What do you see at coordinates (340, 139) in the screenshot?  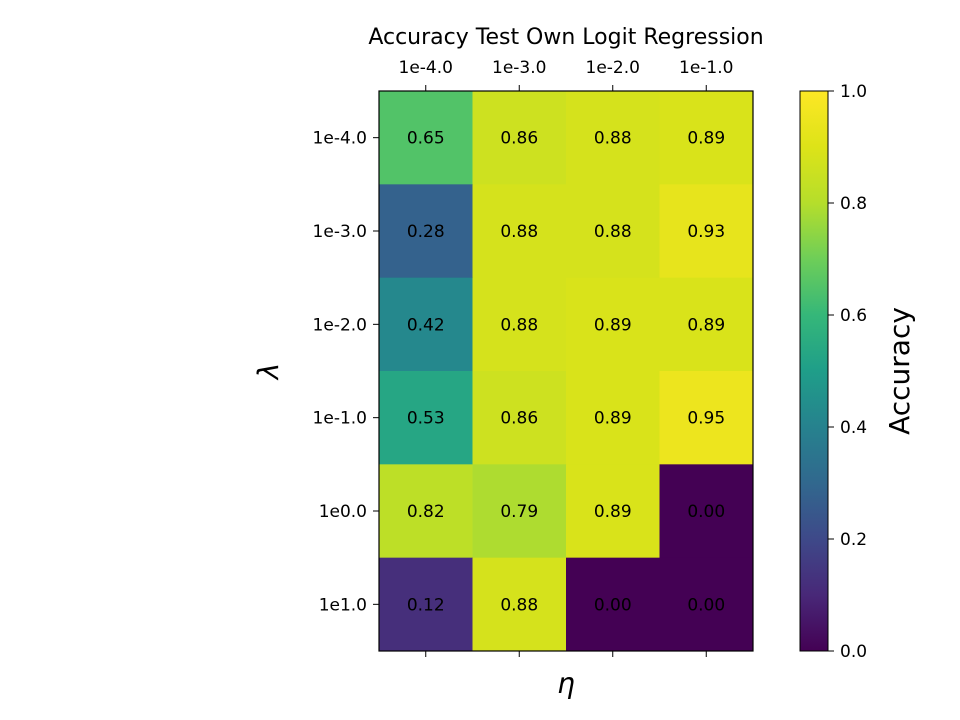 I see `y-tick-label: 1e-4.0` at bounding box center [340, 139].